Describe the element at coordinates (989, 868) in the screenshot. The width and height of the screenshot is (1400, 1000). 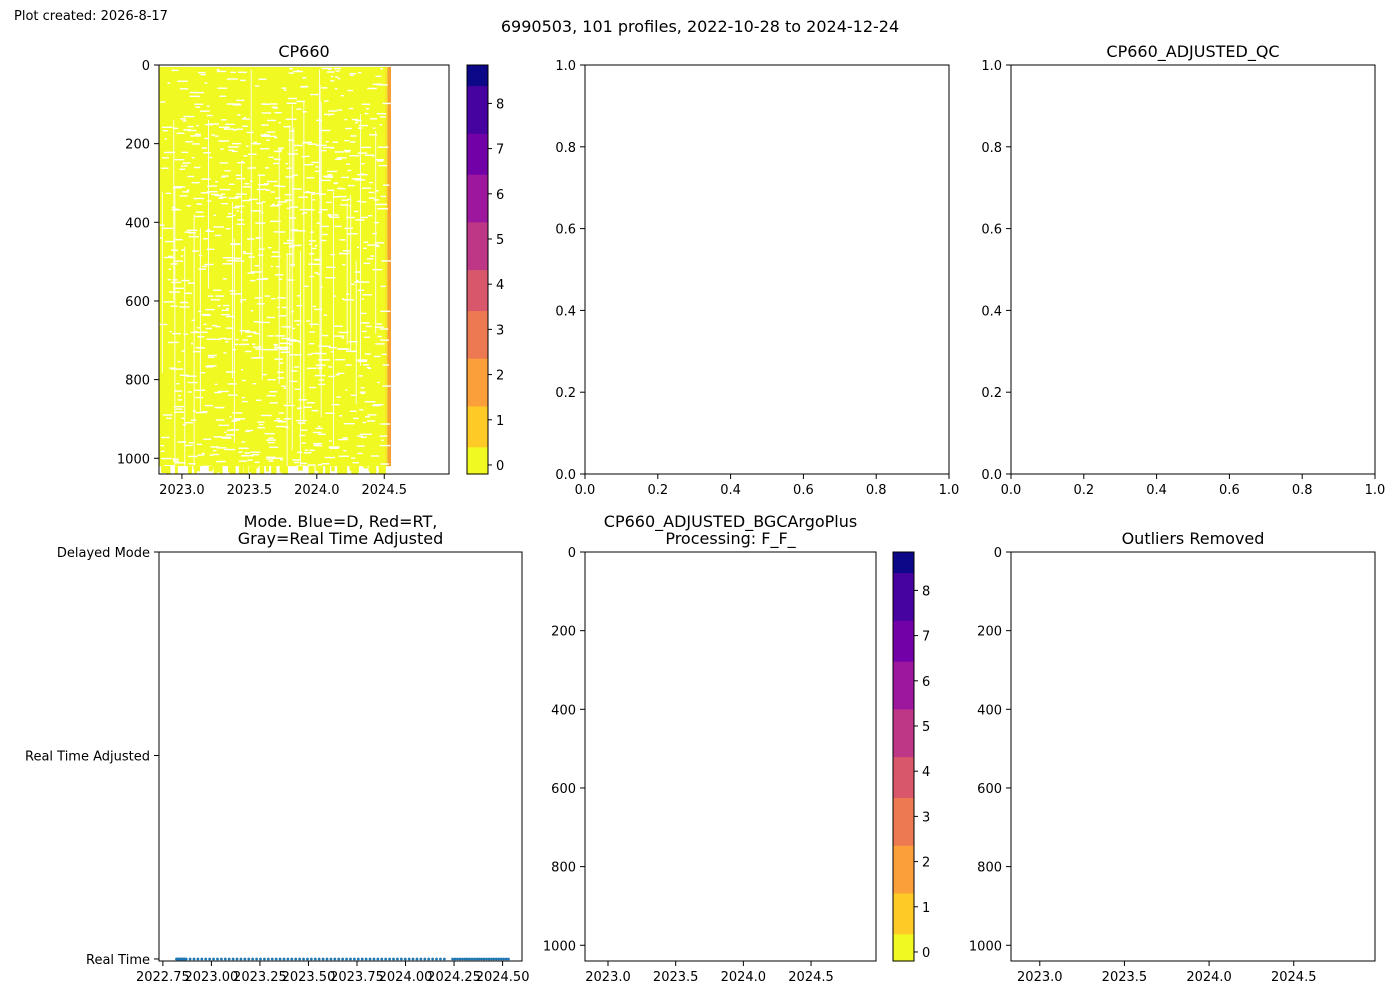
I see `y-tick-label: 800` at that location.